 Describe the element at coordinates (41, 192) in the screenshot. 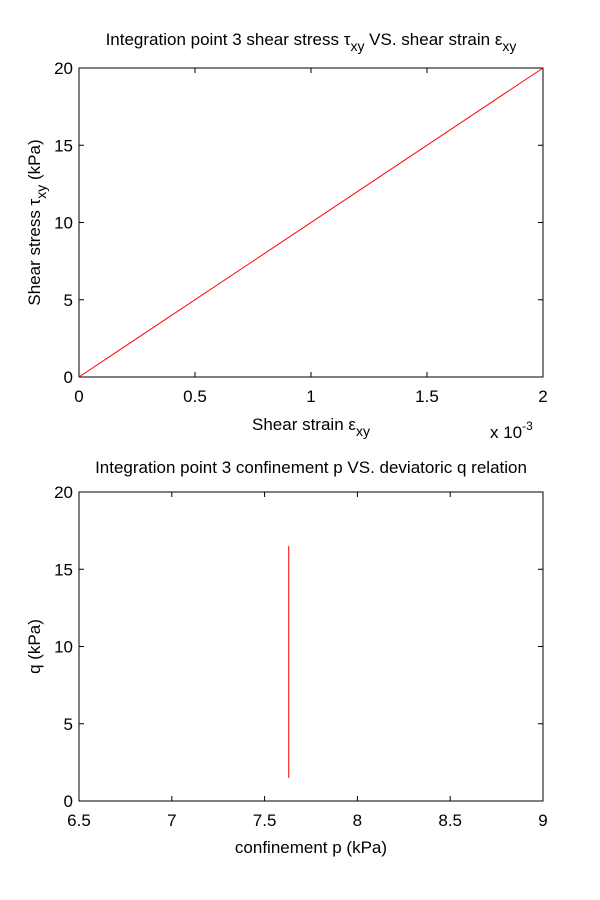

I see `y-axis-label-subscript: xy` at that location.